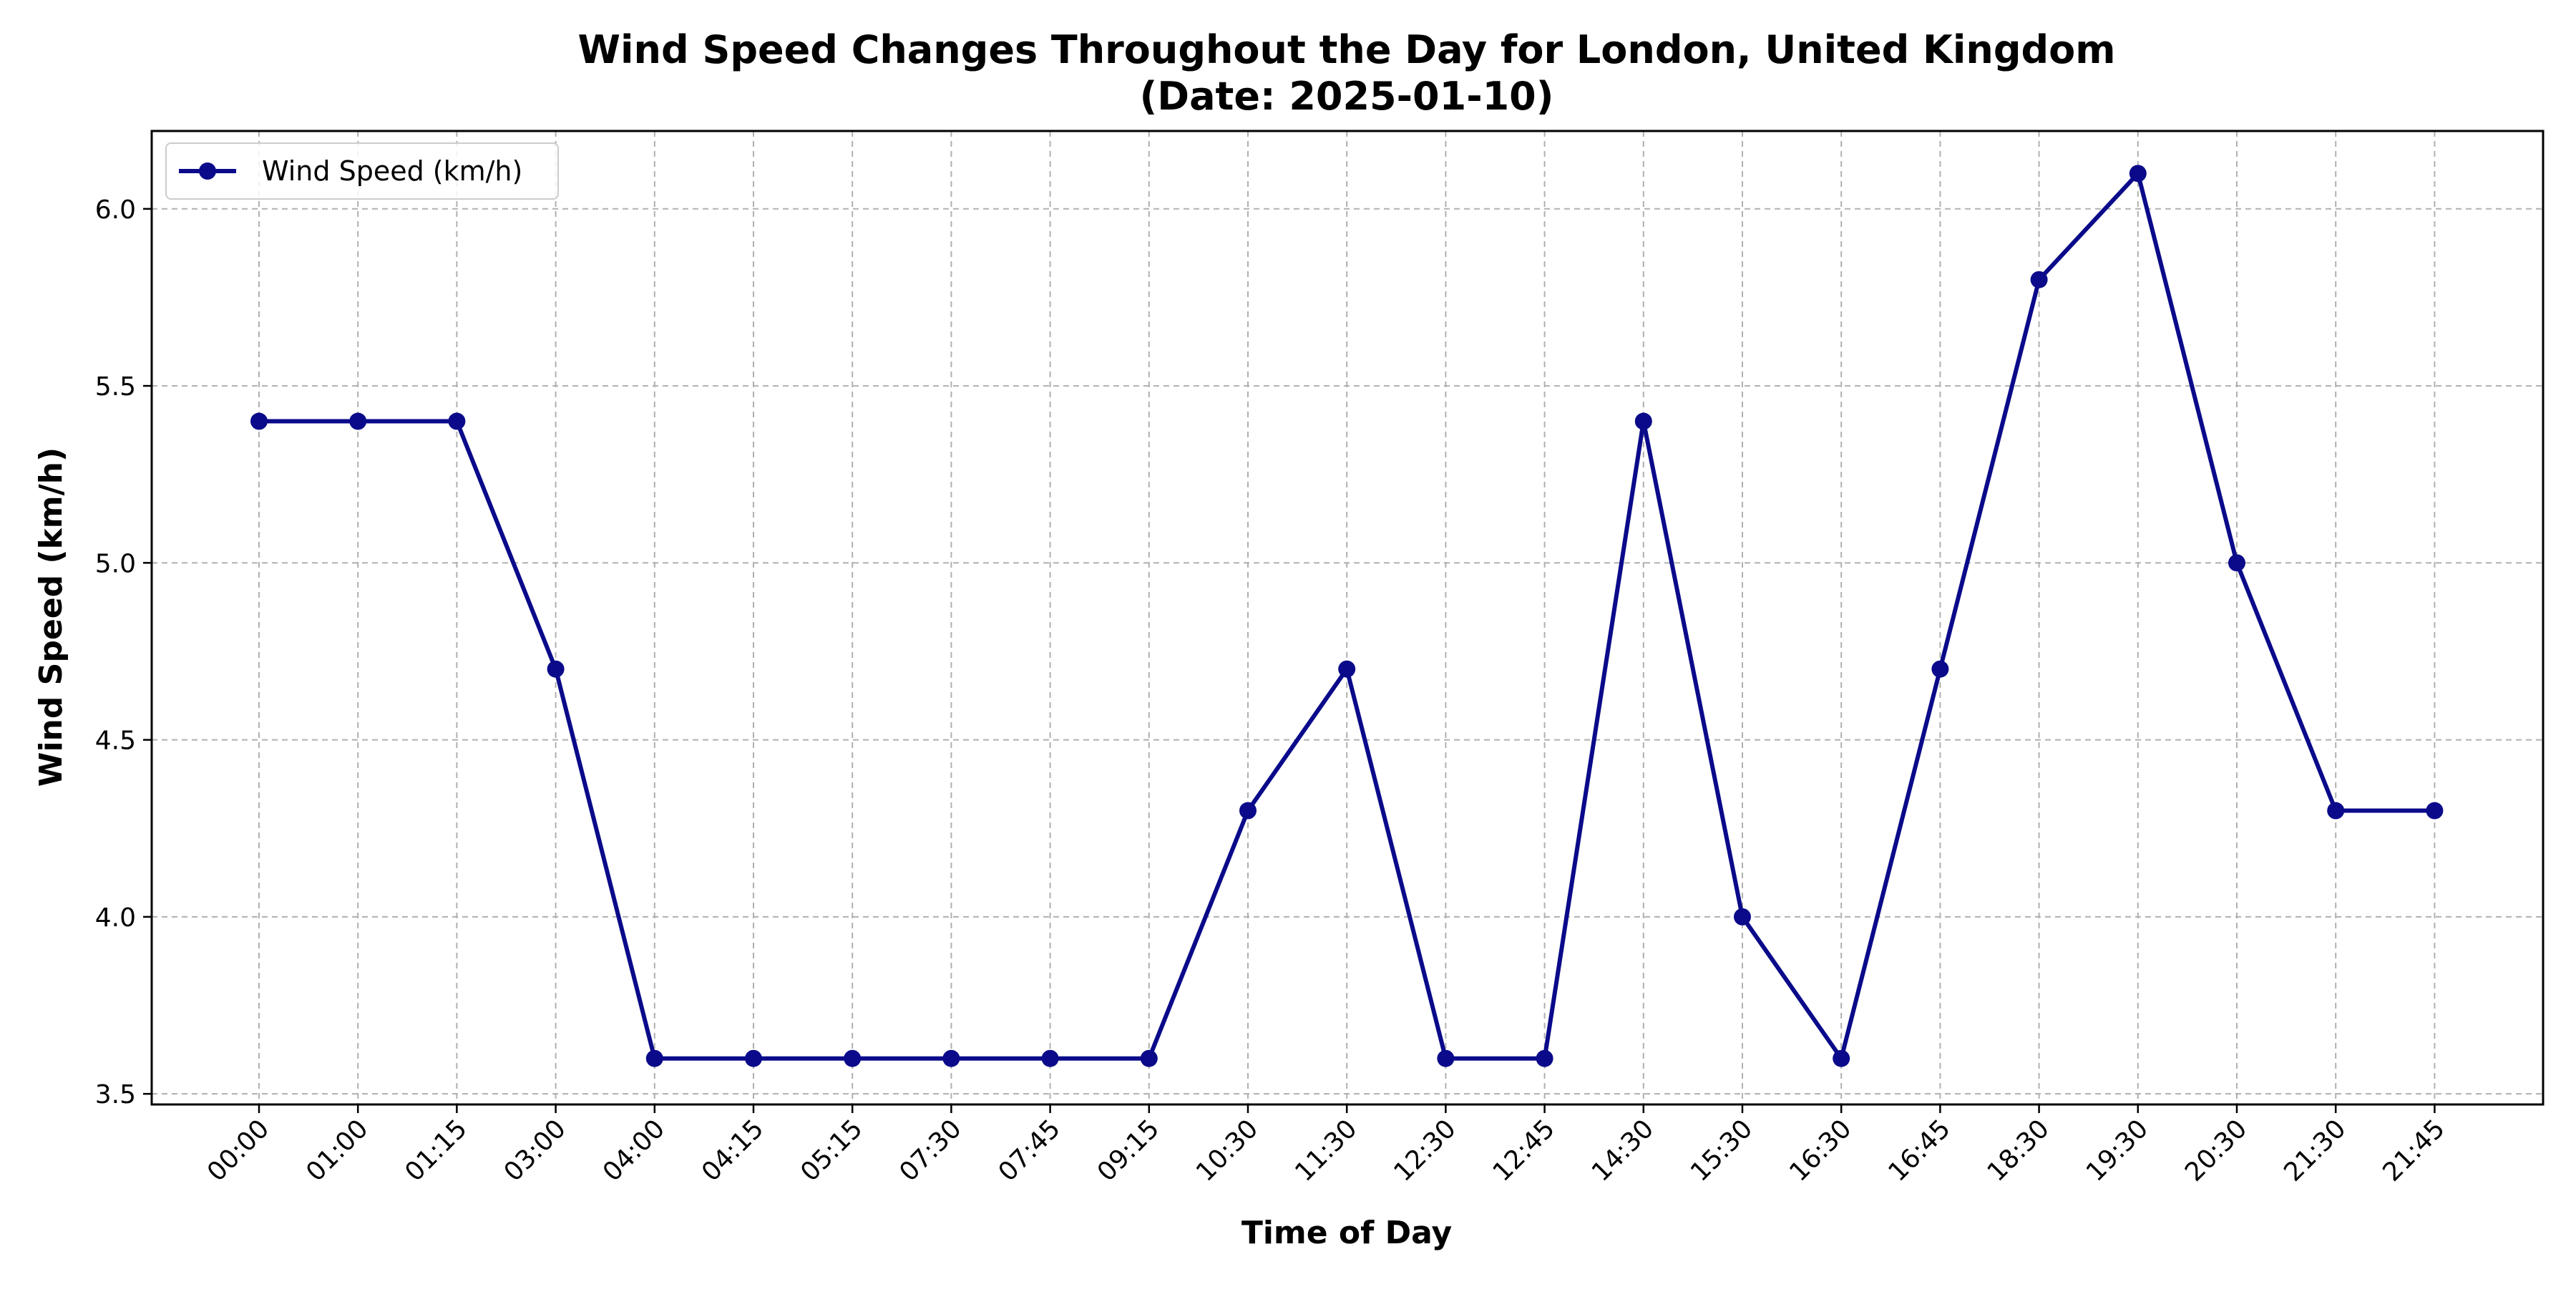 Image resolution: width=2576 pixels, height=1292 pixels. I want to click on x-tick-label: 07:30, so click(930, 1150).